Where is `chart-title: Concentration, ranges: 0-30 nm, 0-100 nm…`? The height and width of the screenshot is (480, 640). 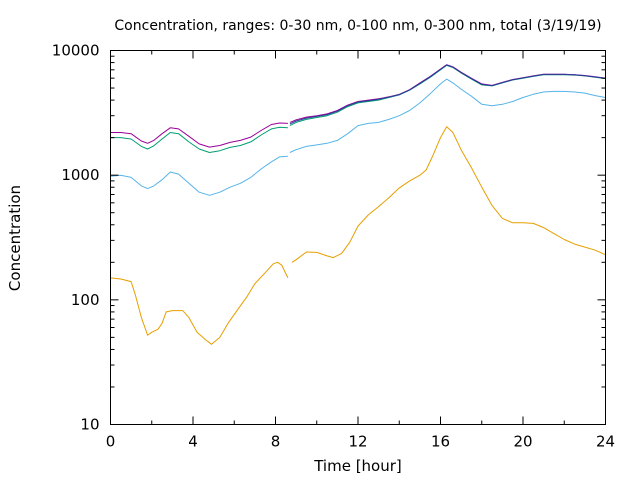 chart-title: Concentration, ranges: 0-30 nm, 0-100 nm… is located at coordinates (357, 26).